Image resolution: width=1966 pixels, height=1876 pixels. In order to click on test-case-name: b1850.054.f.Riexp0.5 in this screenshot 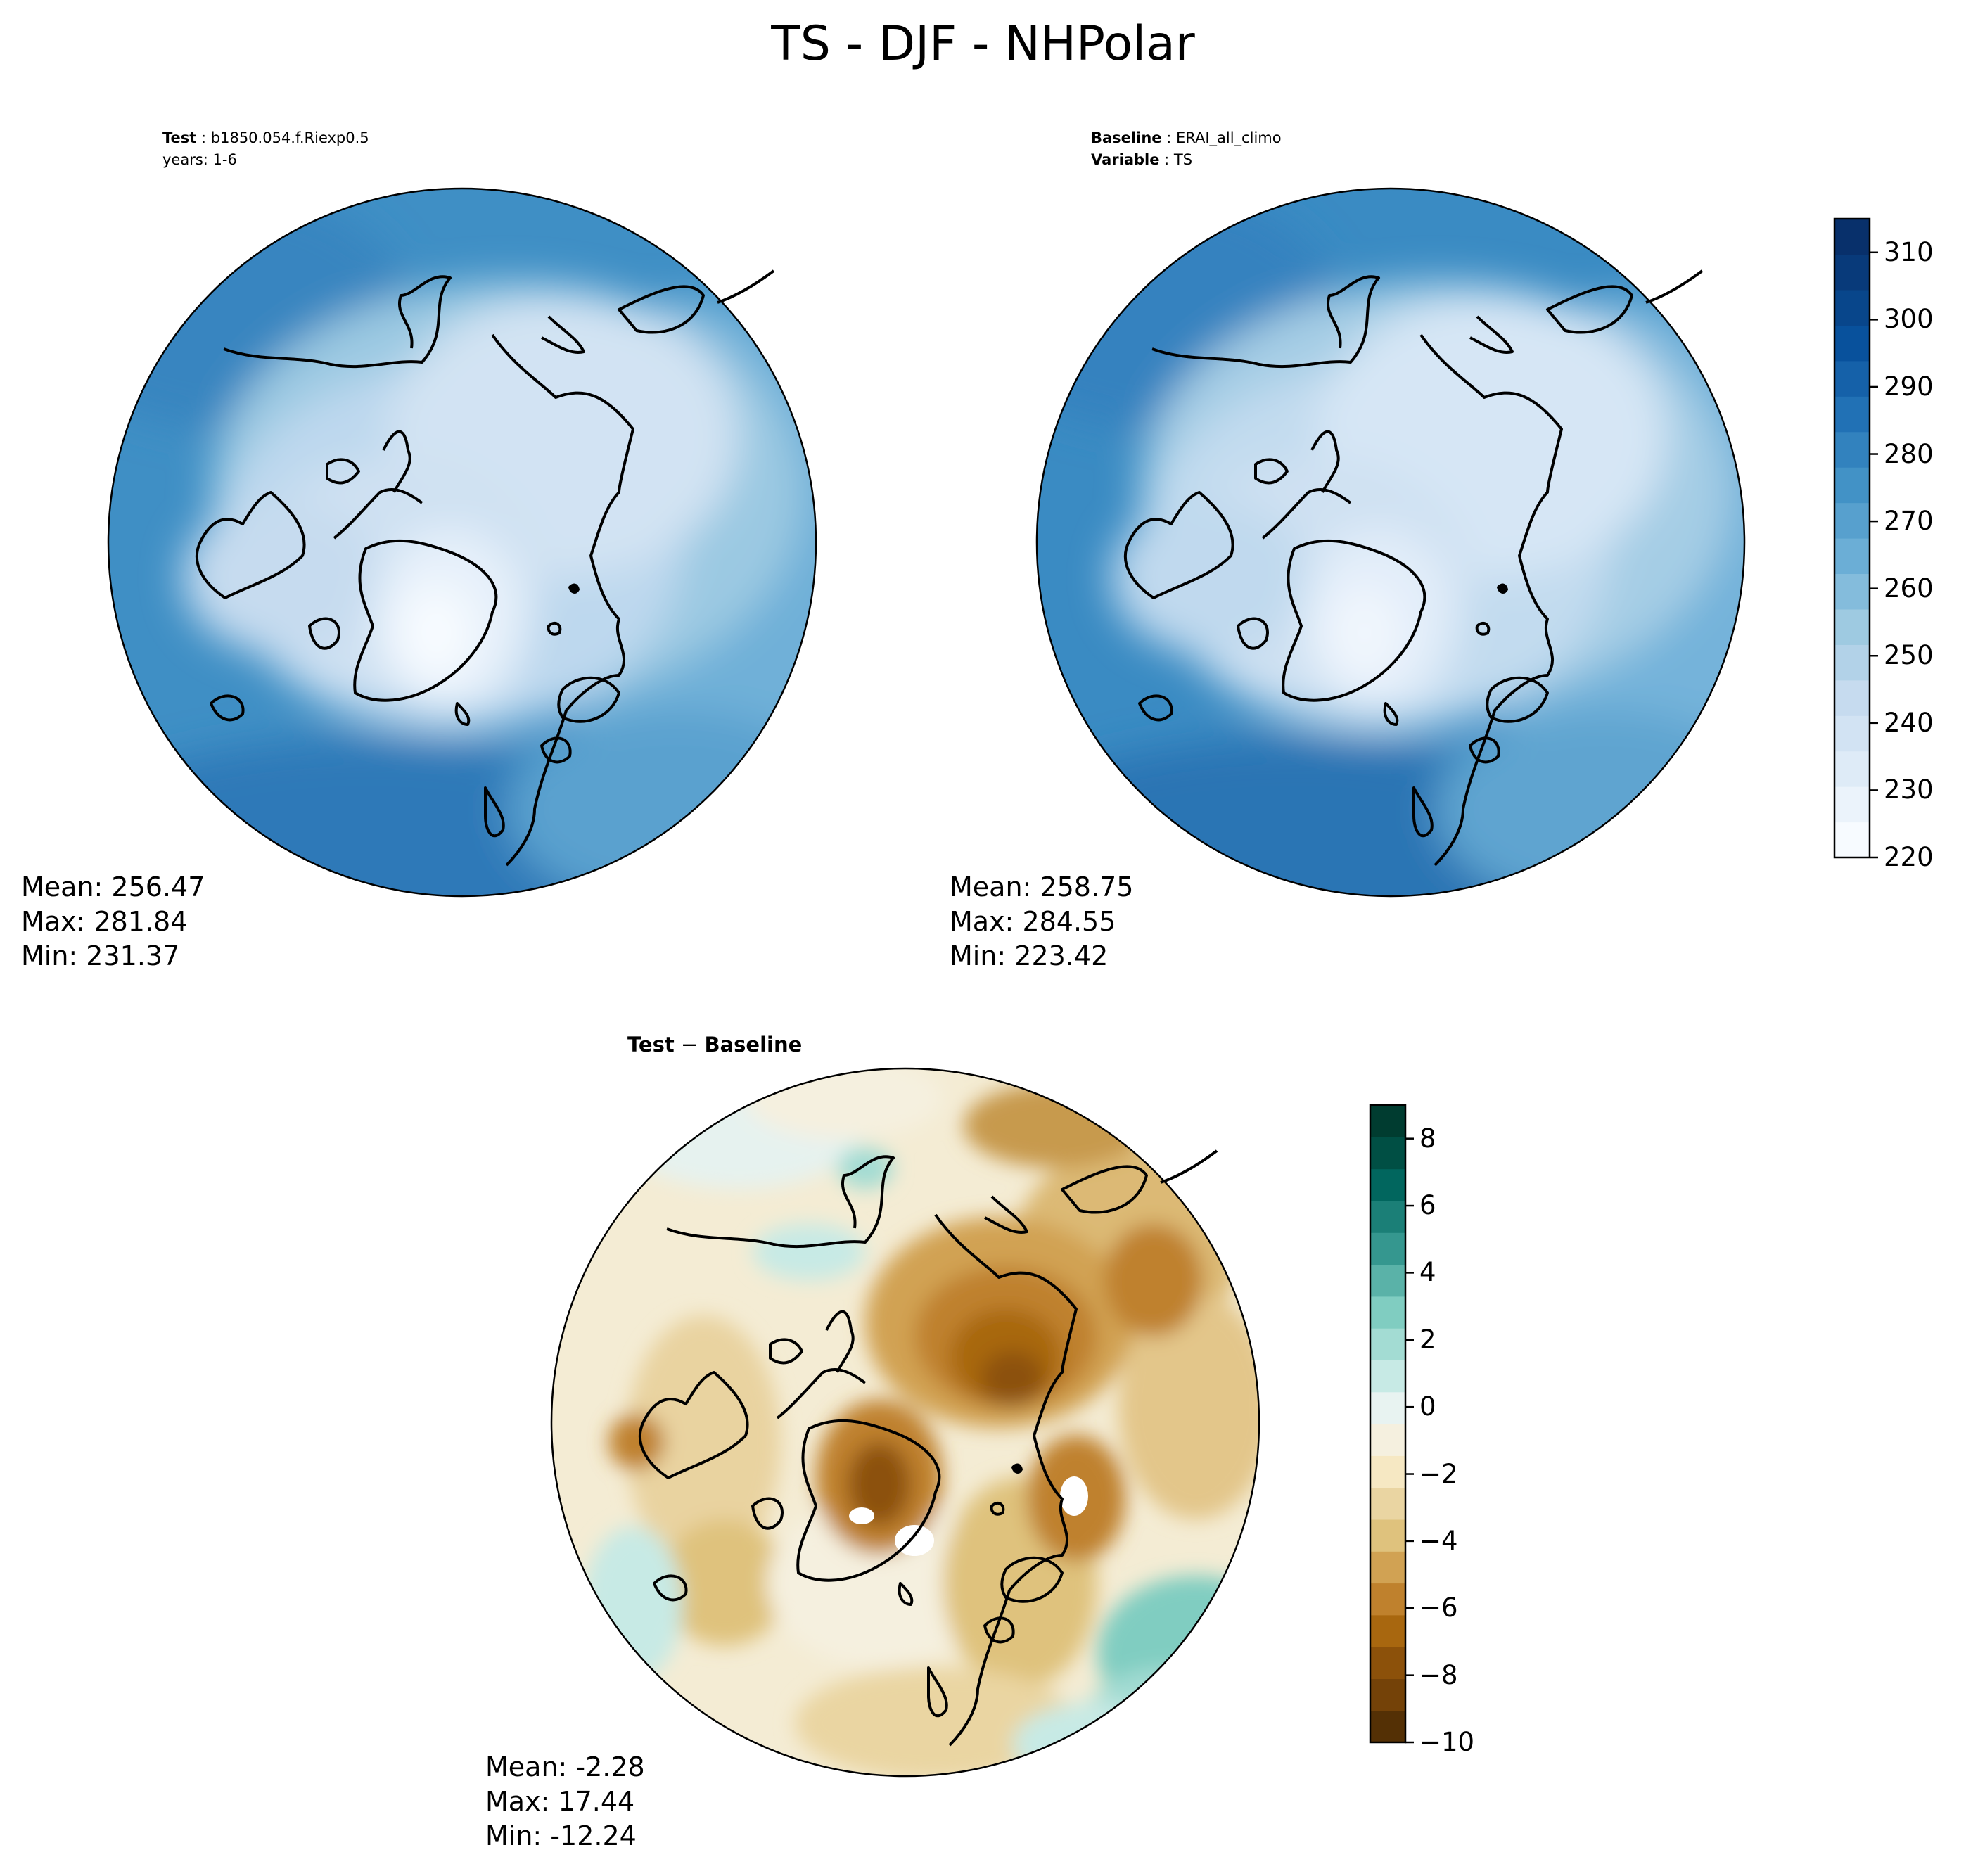, I will do `click(289, 137)`.